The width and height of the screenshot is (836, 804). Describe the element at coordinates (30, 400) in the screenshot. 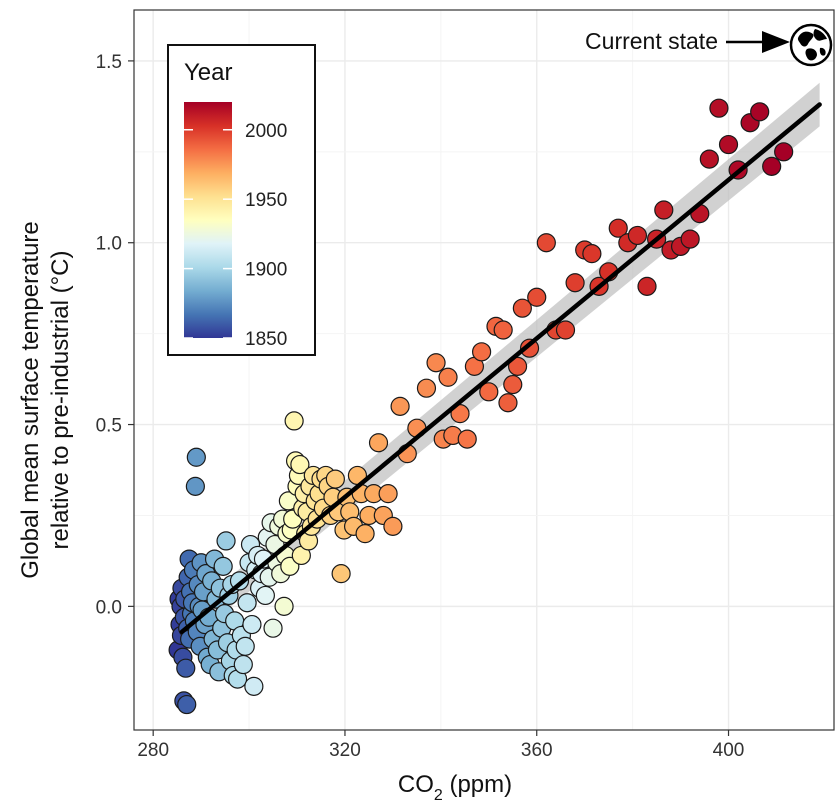

I see `y-axis-title-line1: Global mean surface temperature` at that location.